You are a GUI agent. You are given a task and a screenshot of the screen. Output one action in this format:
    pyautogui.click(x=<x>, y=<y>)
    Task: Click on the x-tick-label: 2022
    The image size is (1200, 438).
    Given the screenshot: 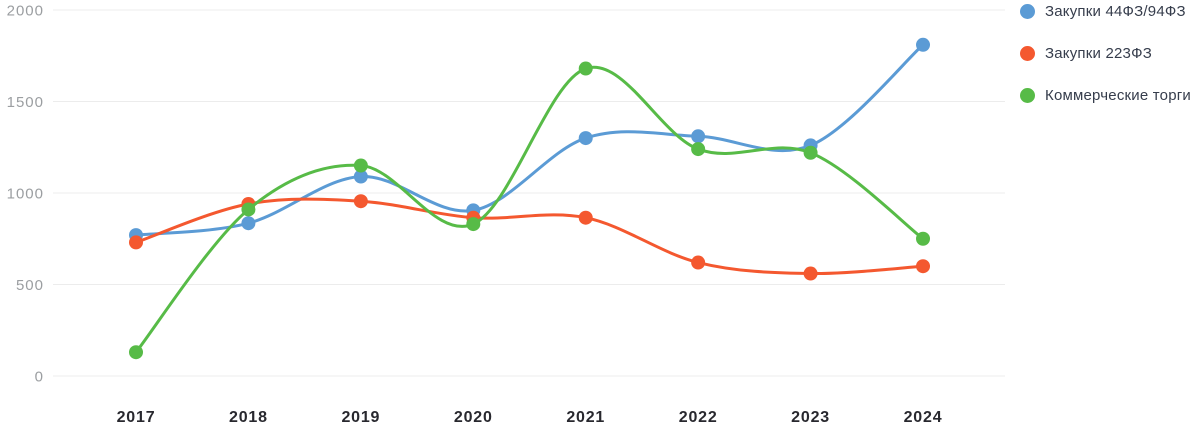 What is the action you would take?
    pyautogui.click(x=698, y=417)
    